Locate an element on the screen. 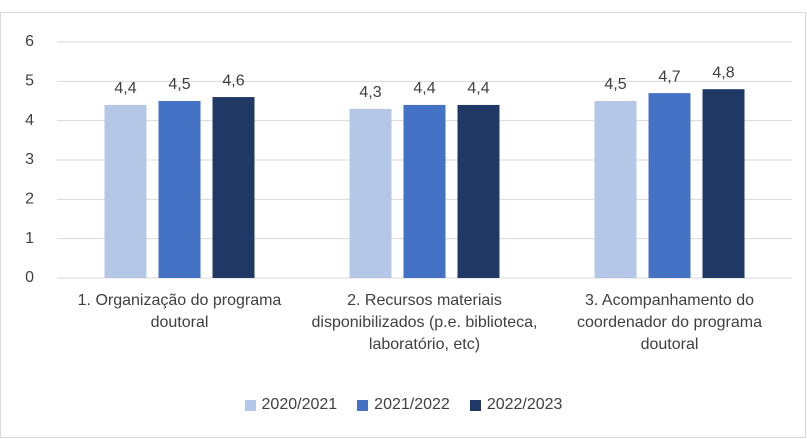 This screenshot has height=439, width=807. legend-label: 2020/2021 is located at coordinates (299, 404).